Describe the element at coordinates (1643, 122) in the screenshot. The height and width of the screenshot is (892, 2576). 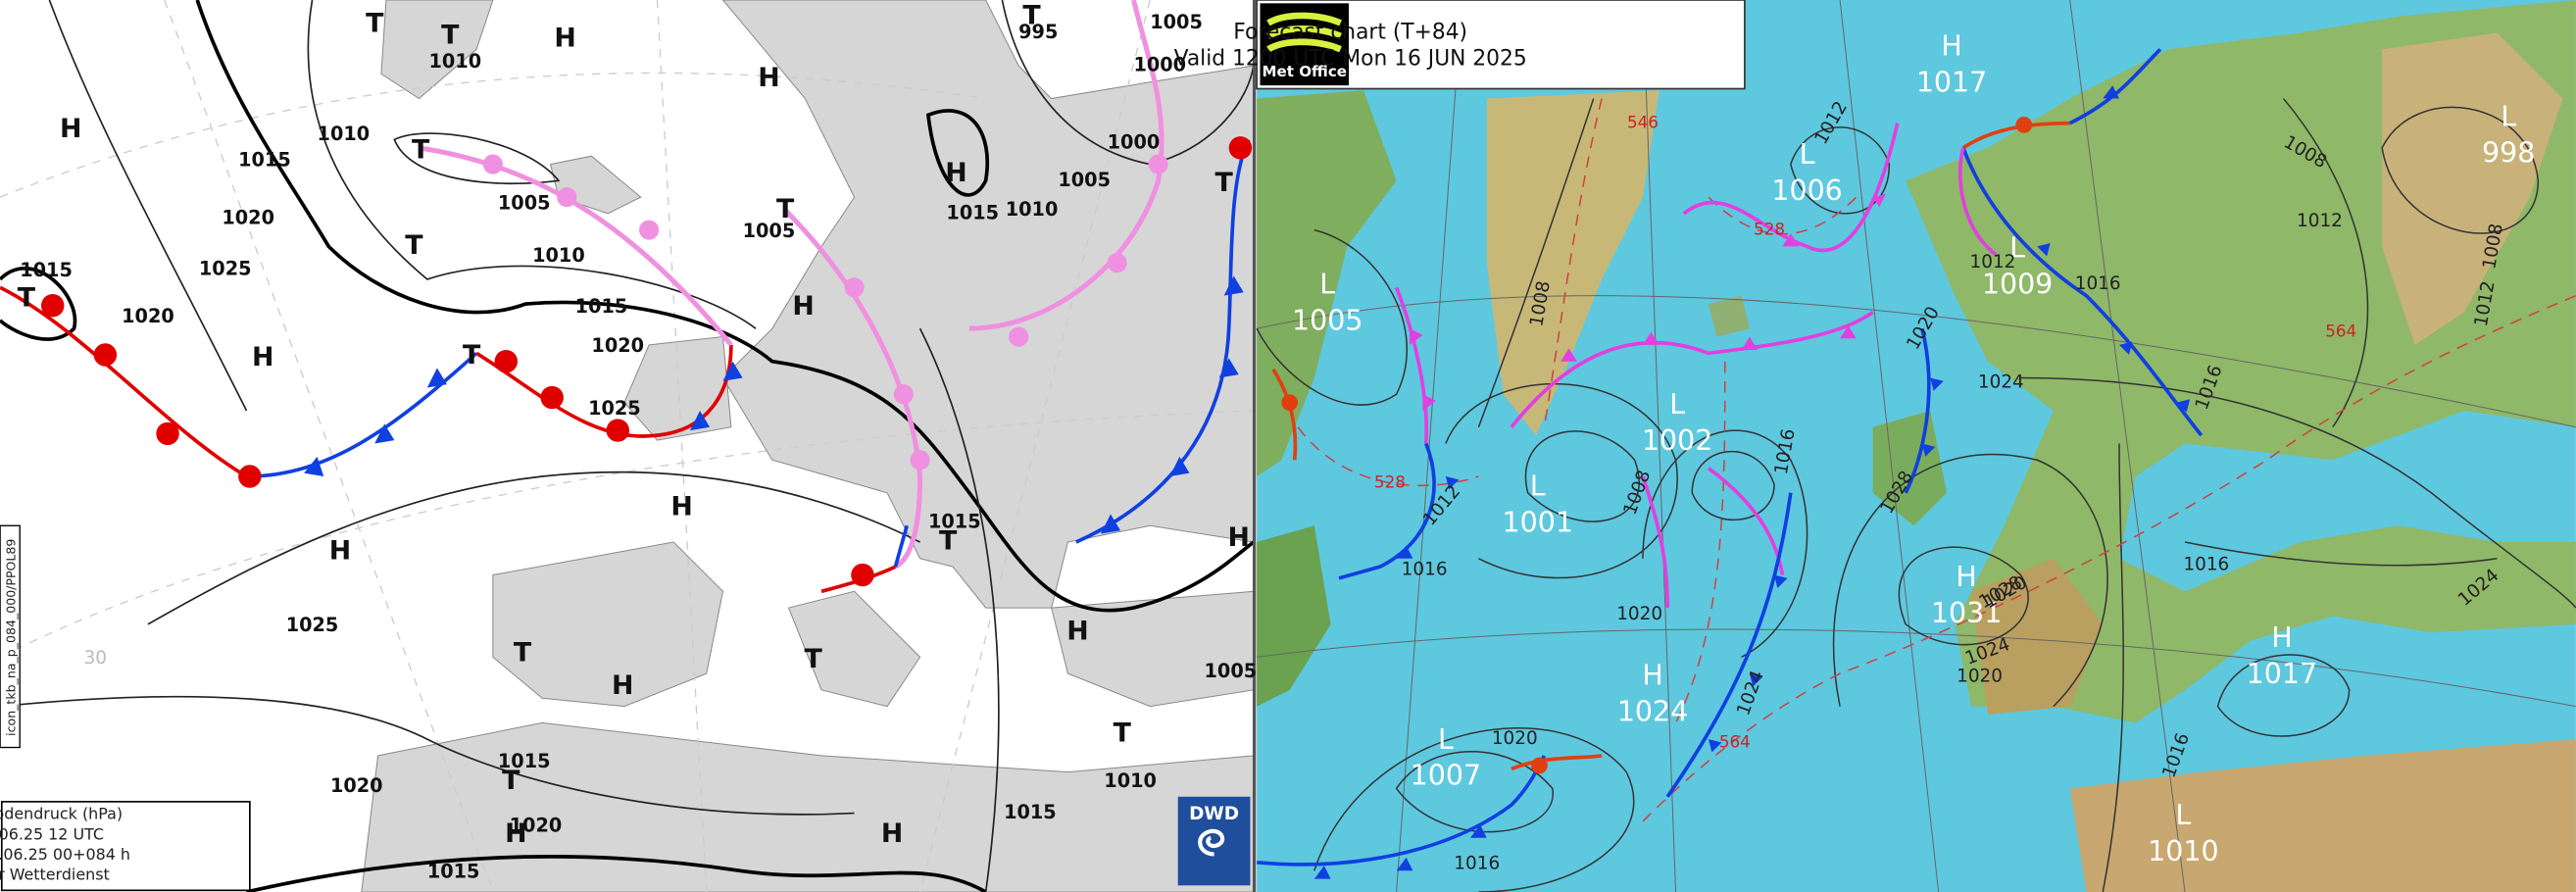
I see `thickness-label: 546` at that location.